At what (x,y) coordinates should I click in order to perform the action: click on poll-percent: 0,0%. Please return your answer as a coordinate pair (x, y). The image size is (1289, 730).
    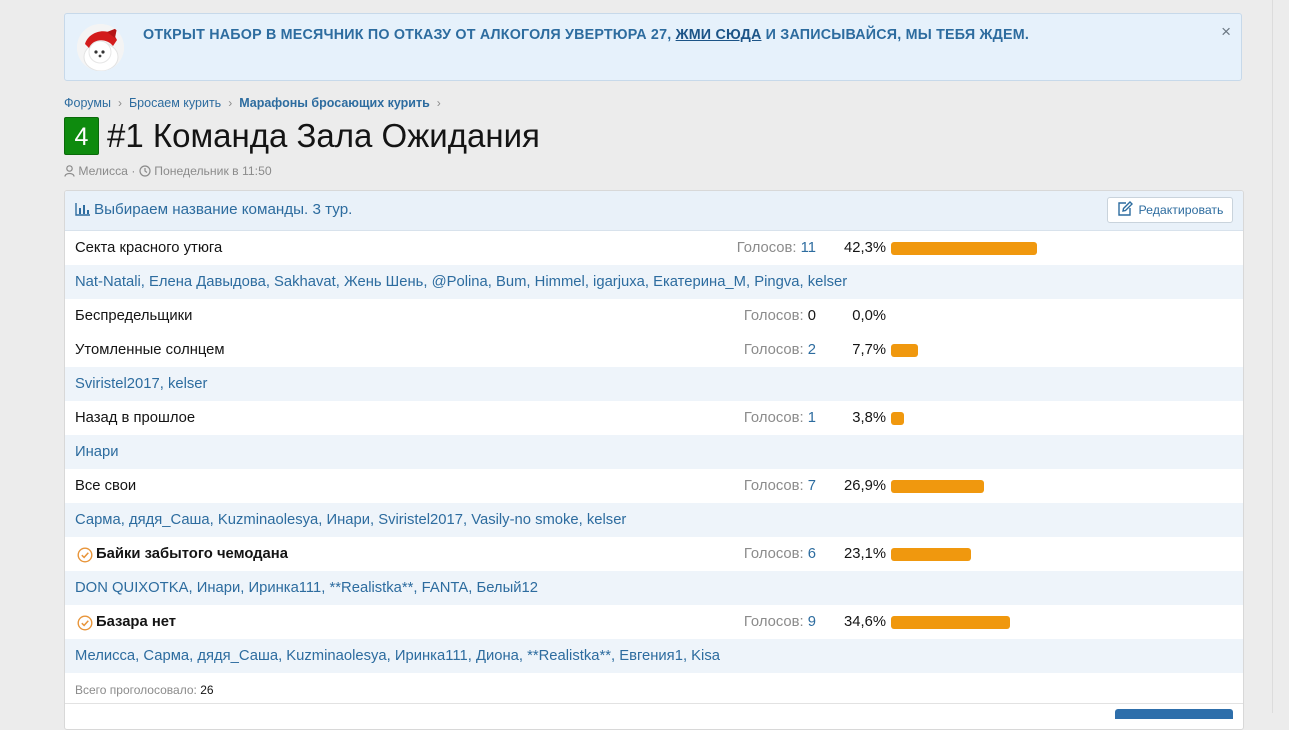
    Looking at the image, I should click on (869, 316).